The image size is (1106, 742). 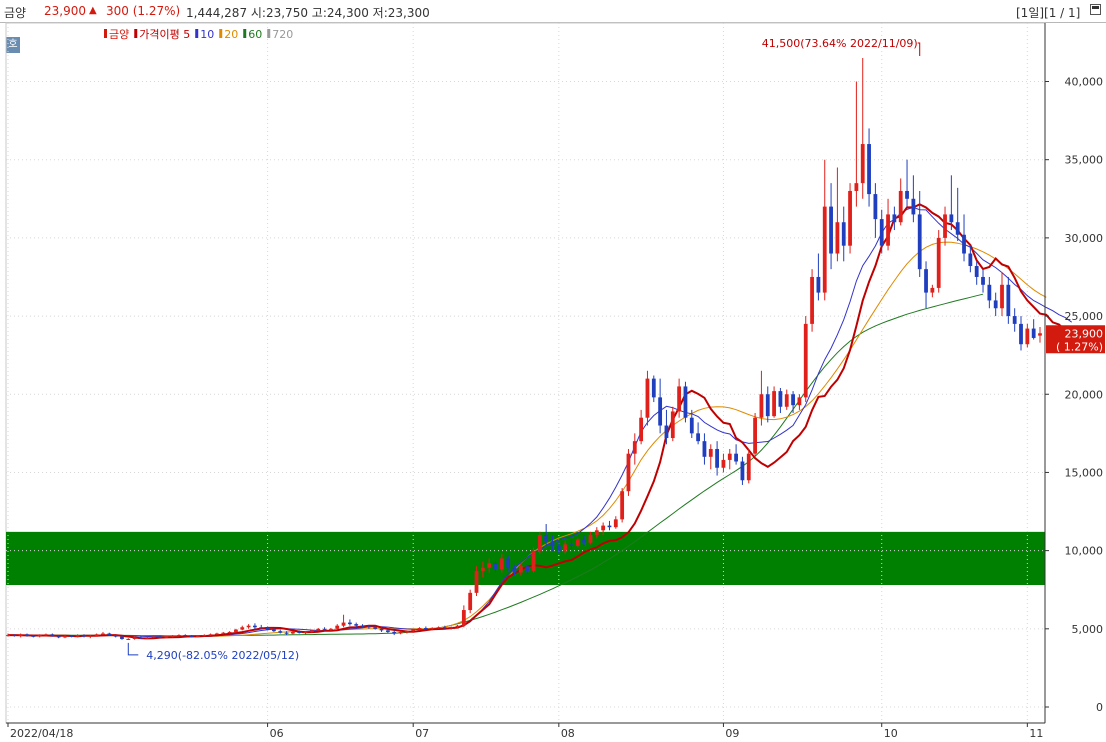 I want to click on period-indicator: [1일][1 / 1], so click(x=1048, y=13).